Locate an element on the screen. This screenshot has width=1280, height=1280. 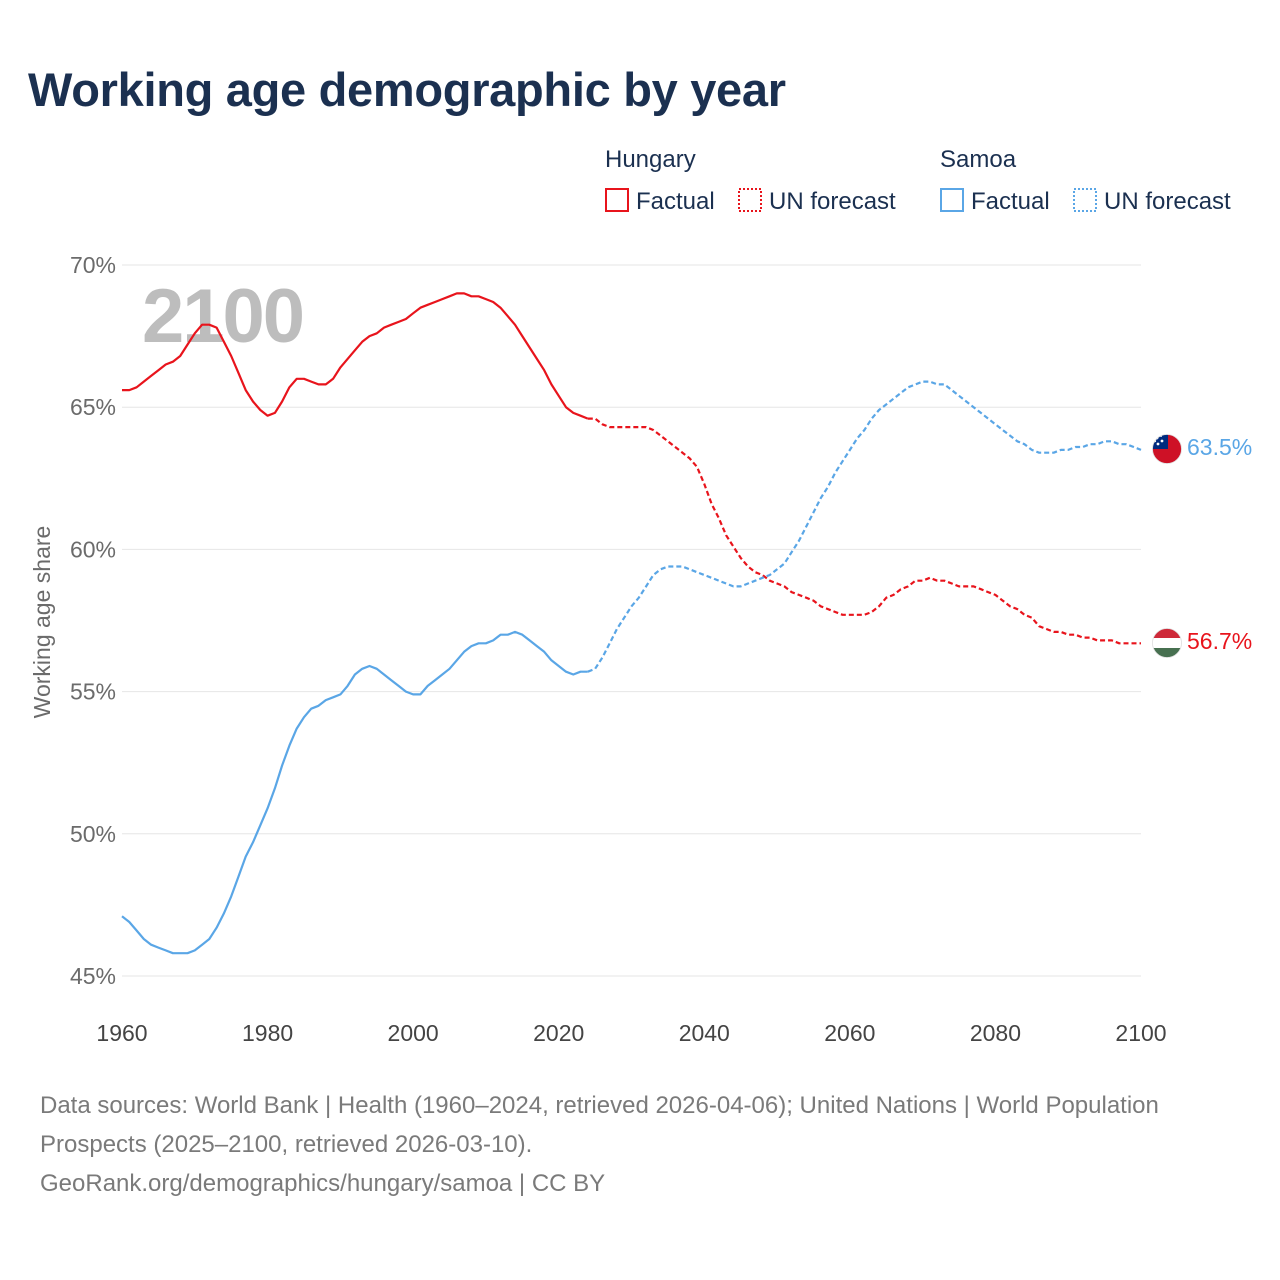
y-tick-label: 60% is located at coordinates (93, 549).